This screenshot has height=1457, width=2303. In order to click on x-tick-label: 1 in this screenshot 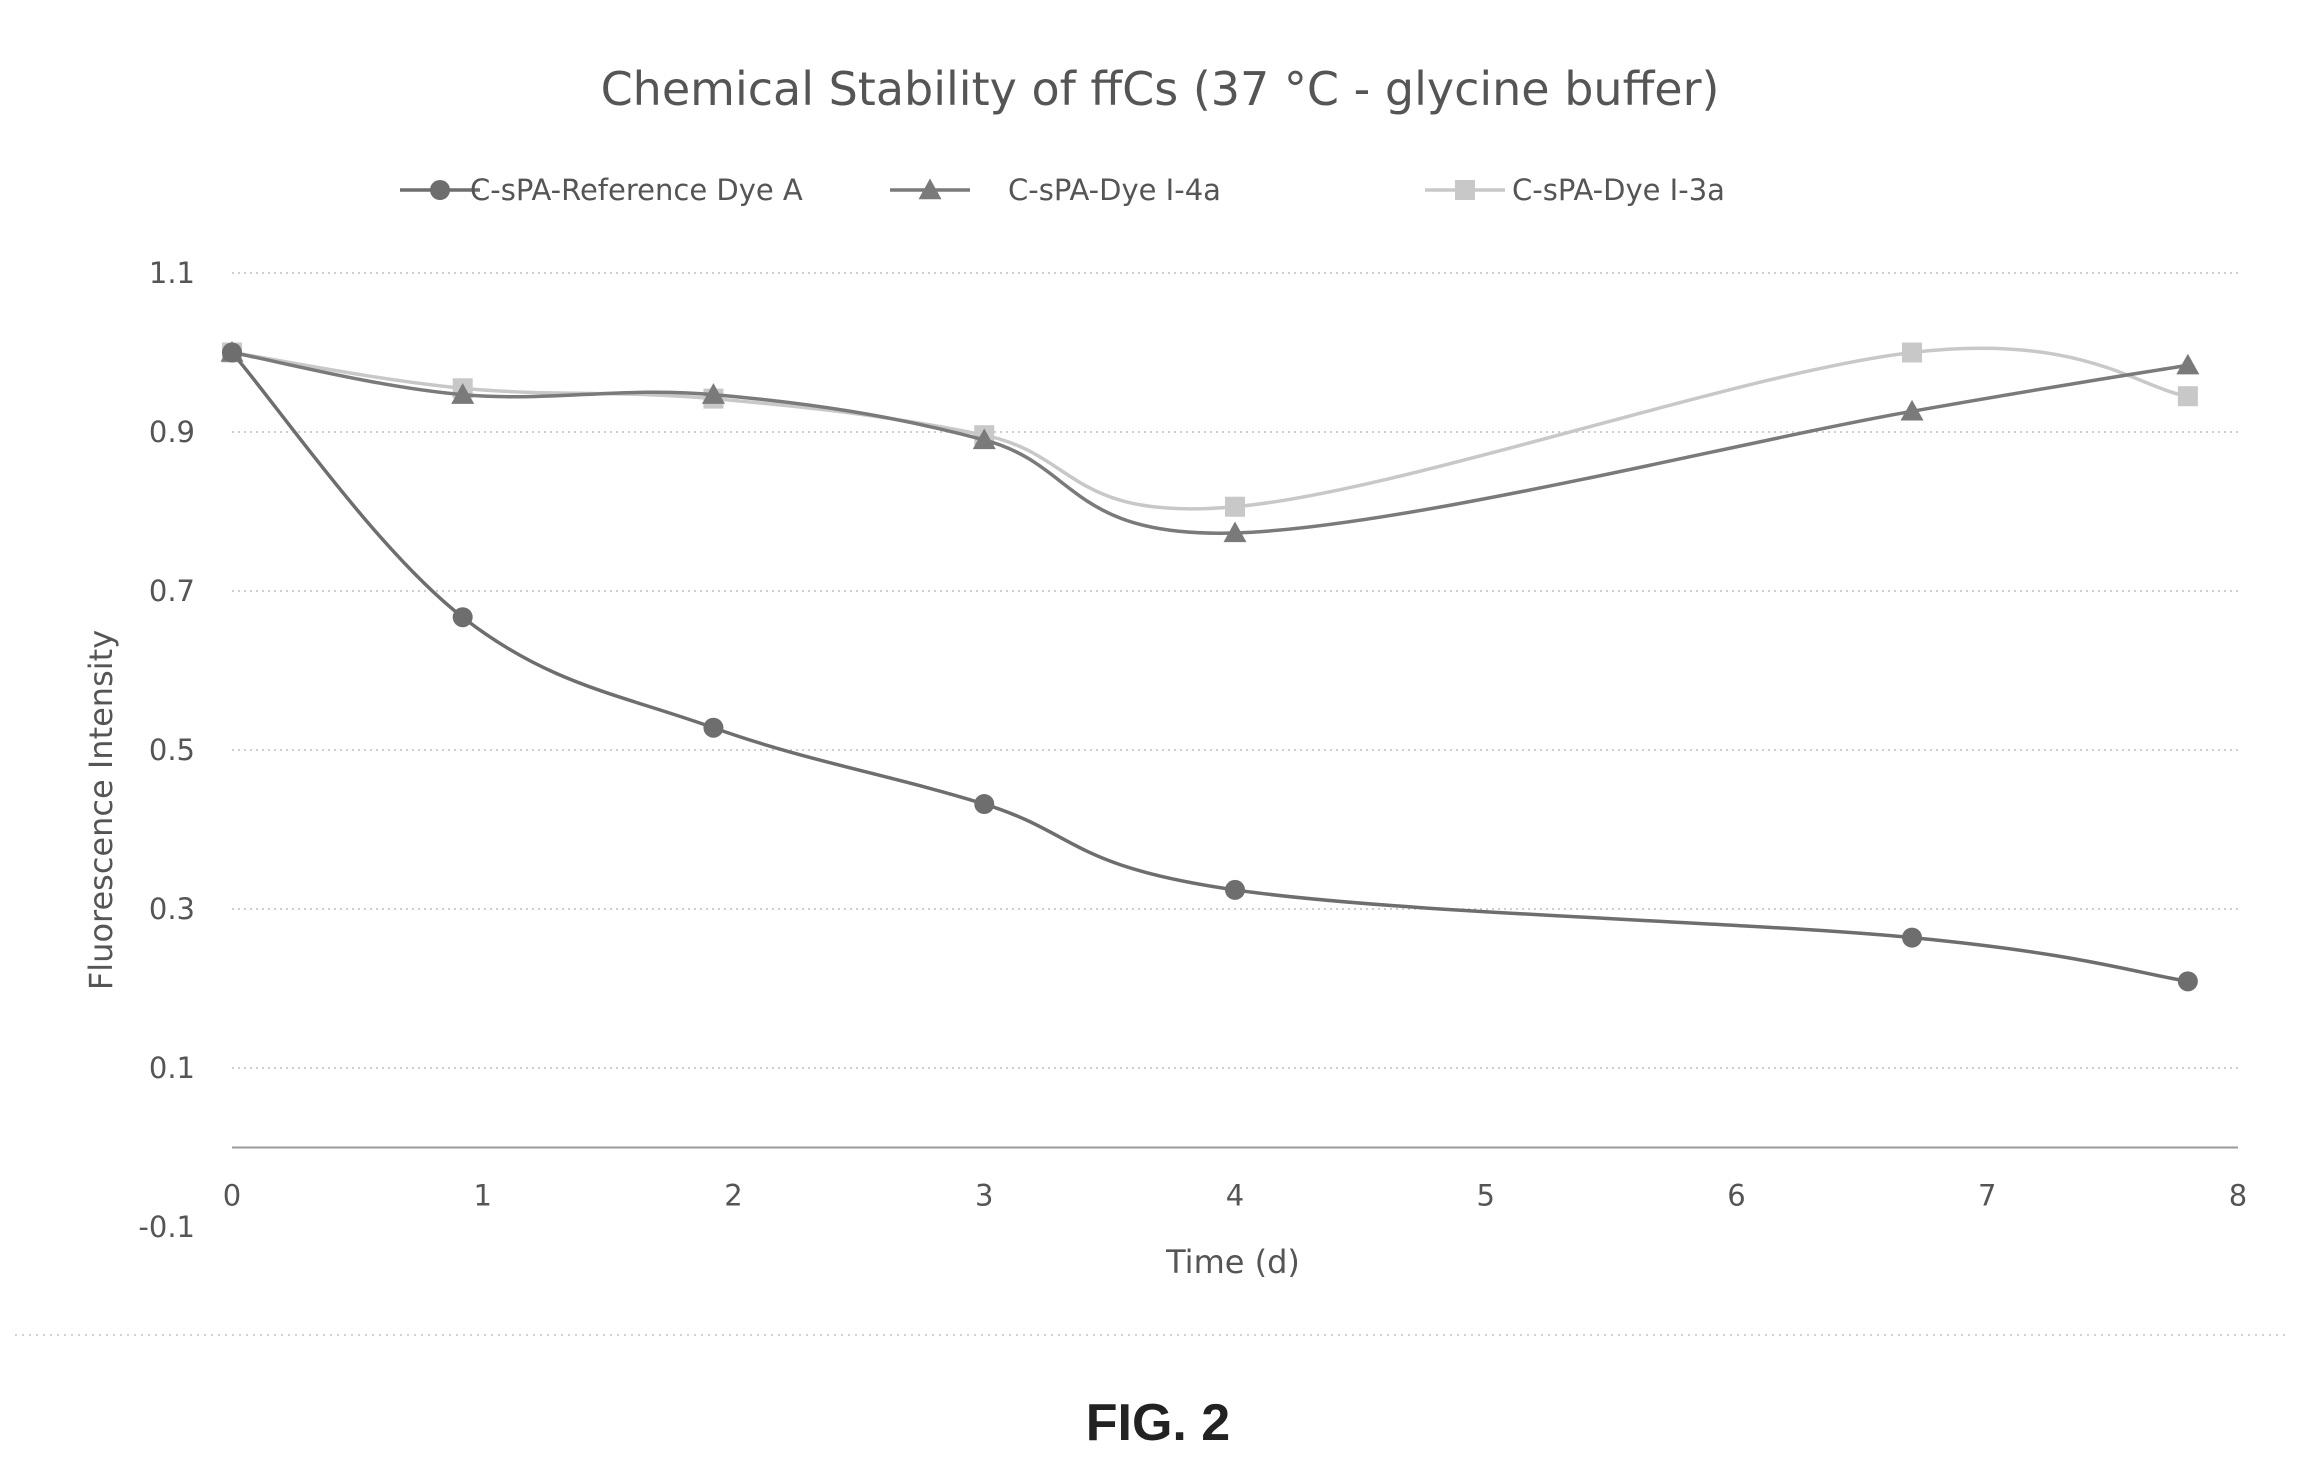, I will do `click(483, 1196)`.